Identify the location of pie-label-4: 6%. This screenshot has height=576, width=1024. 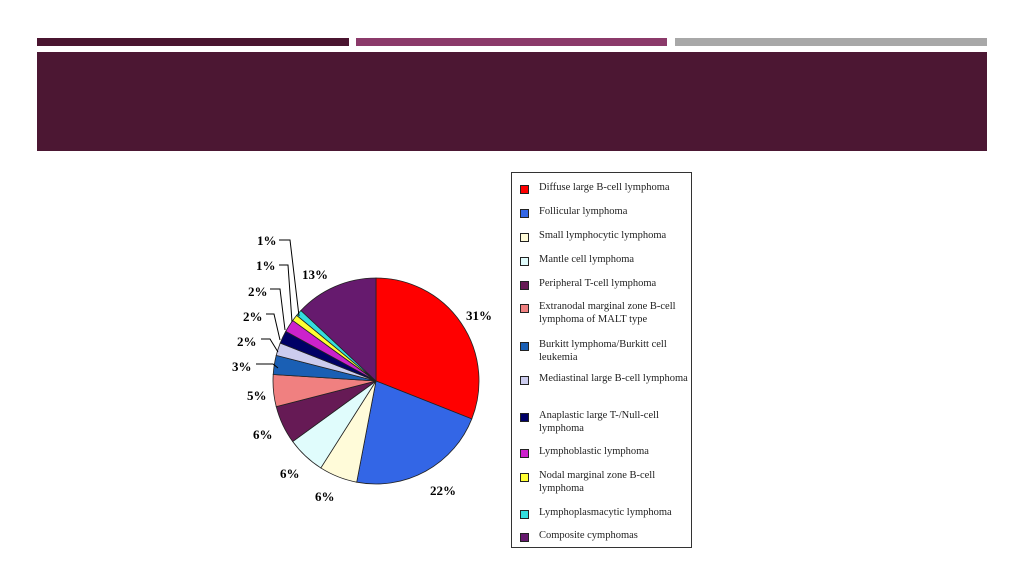
(290, 473).